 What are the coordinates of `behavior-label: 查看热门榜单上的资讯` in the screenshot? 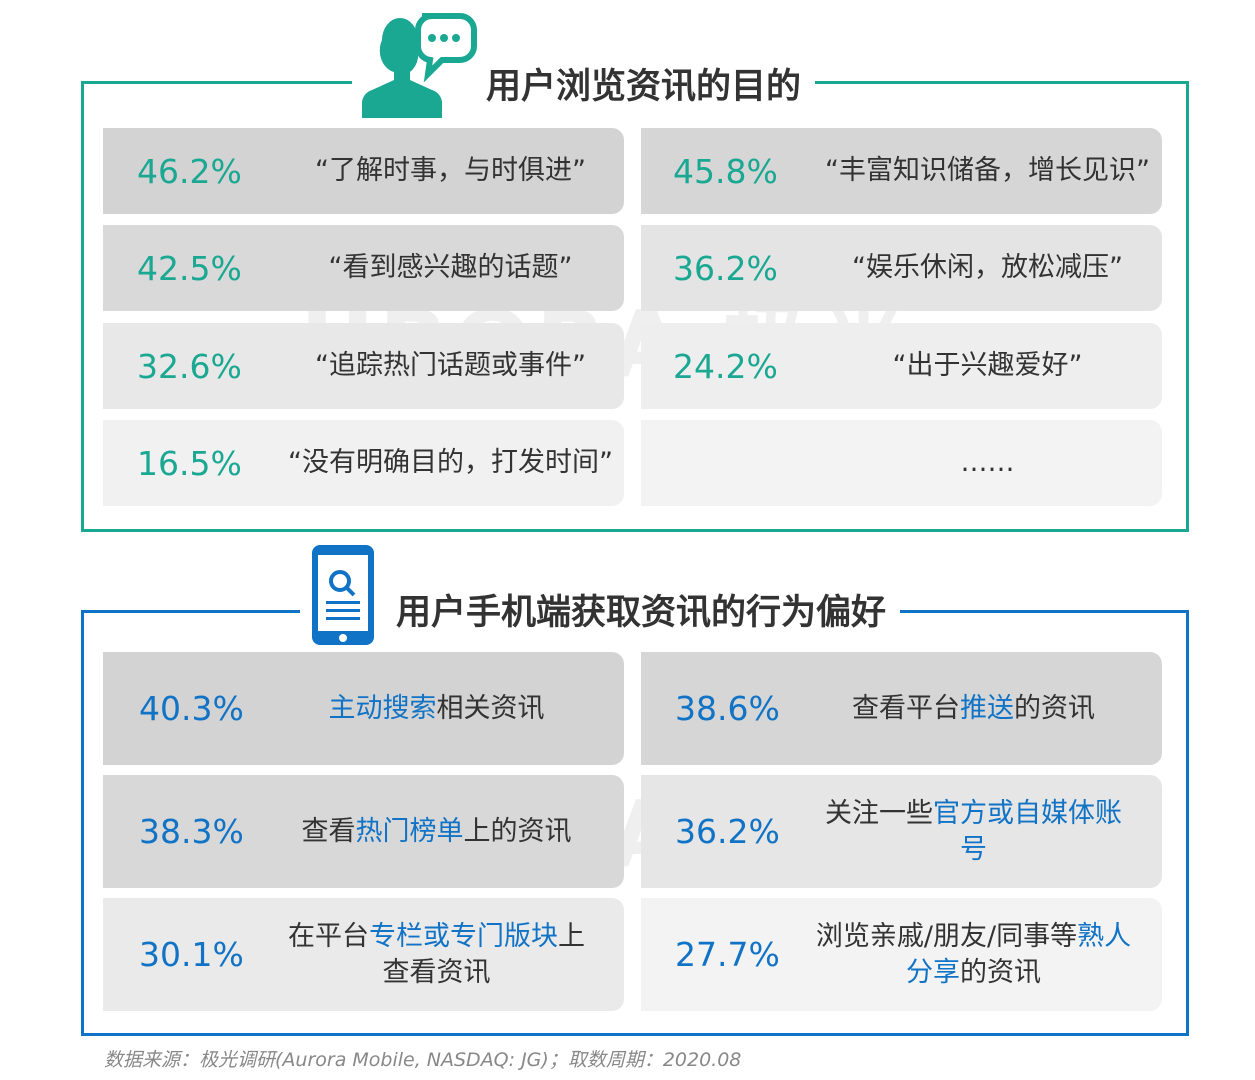 It's located at (436, 832).